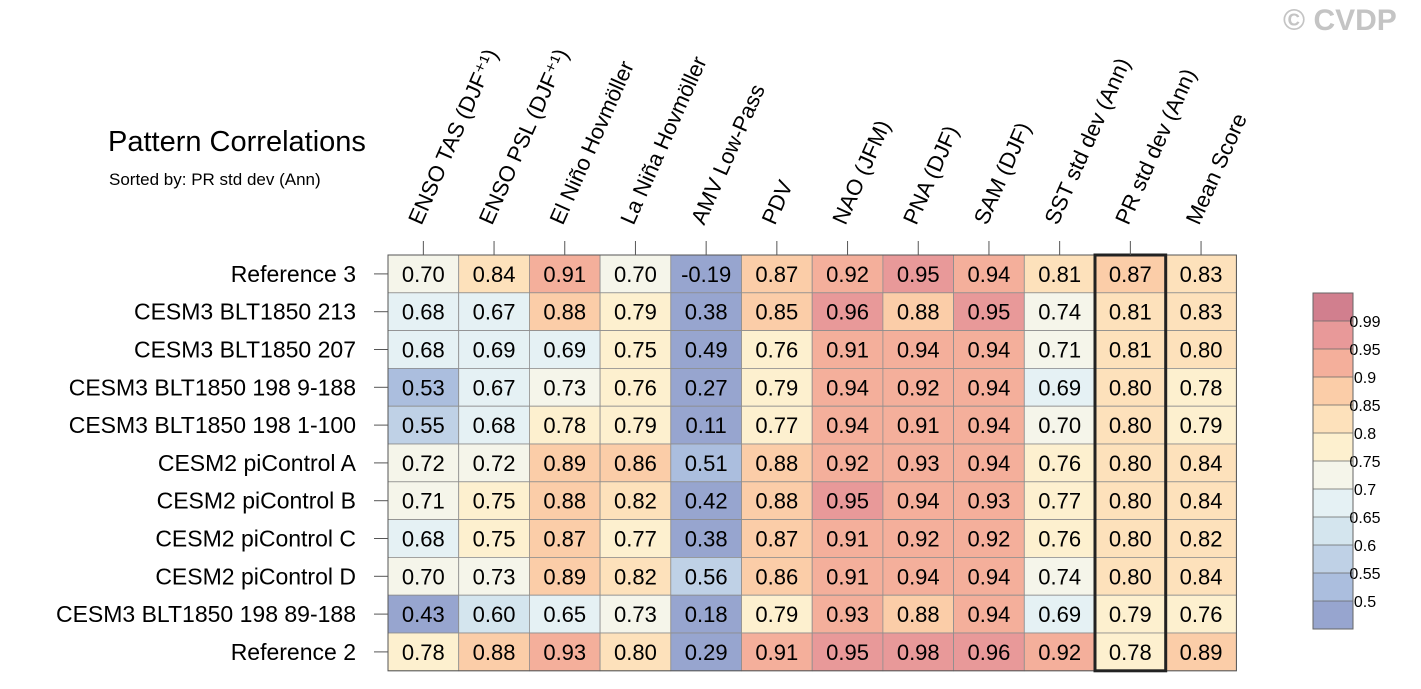  I want to click on cell-value: 0.71, so click(423, 501).